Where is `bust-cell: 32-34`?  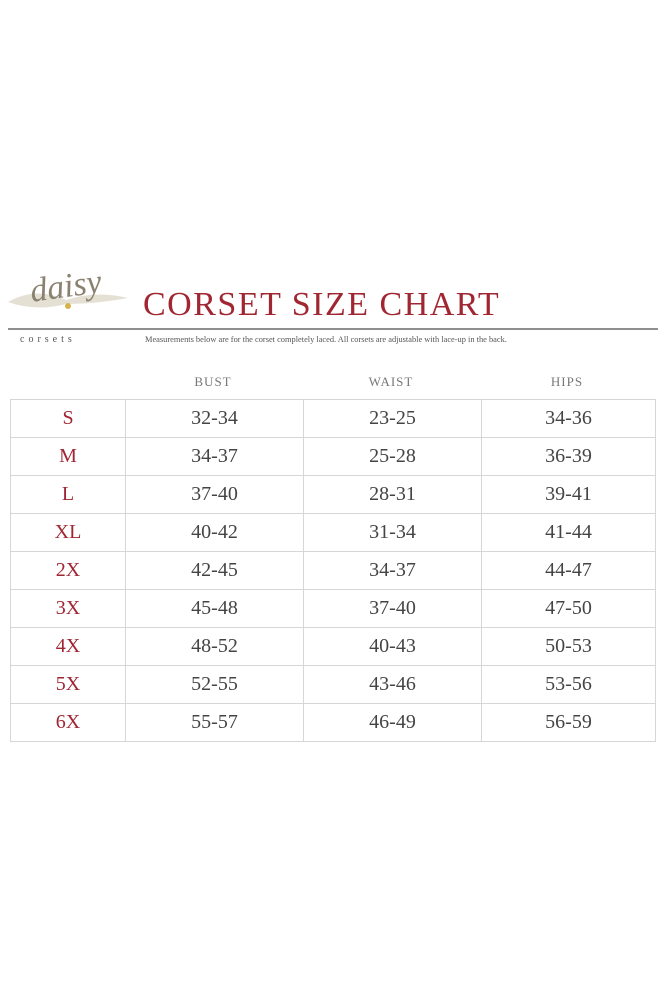
bust-cell: 32-34 is located at coordinates (214, 418).